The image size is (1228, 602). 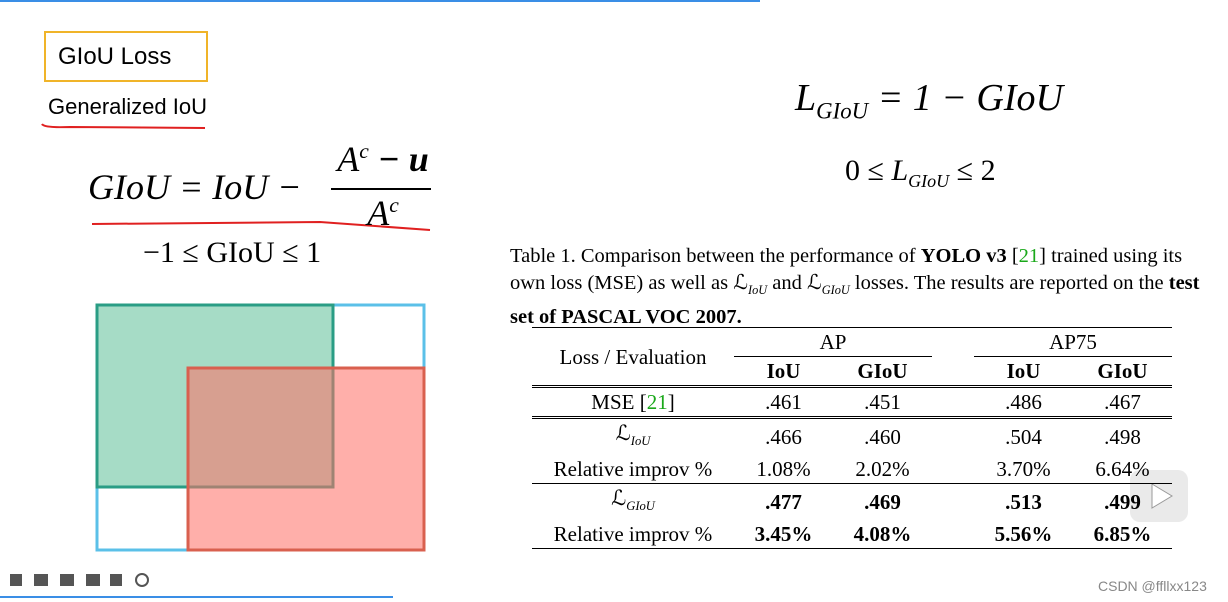 What do you see at coordinates (833, 342) in the screenshot?
I see `header-cell: AP` at bounding box center [833, 342].